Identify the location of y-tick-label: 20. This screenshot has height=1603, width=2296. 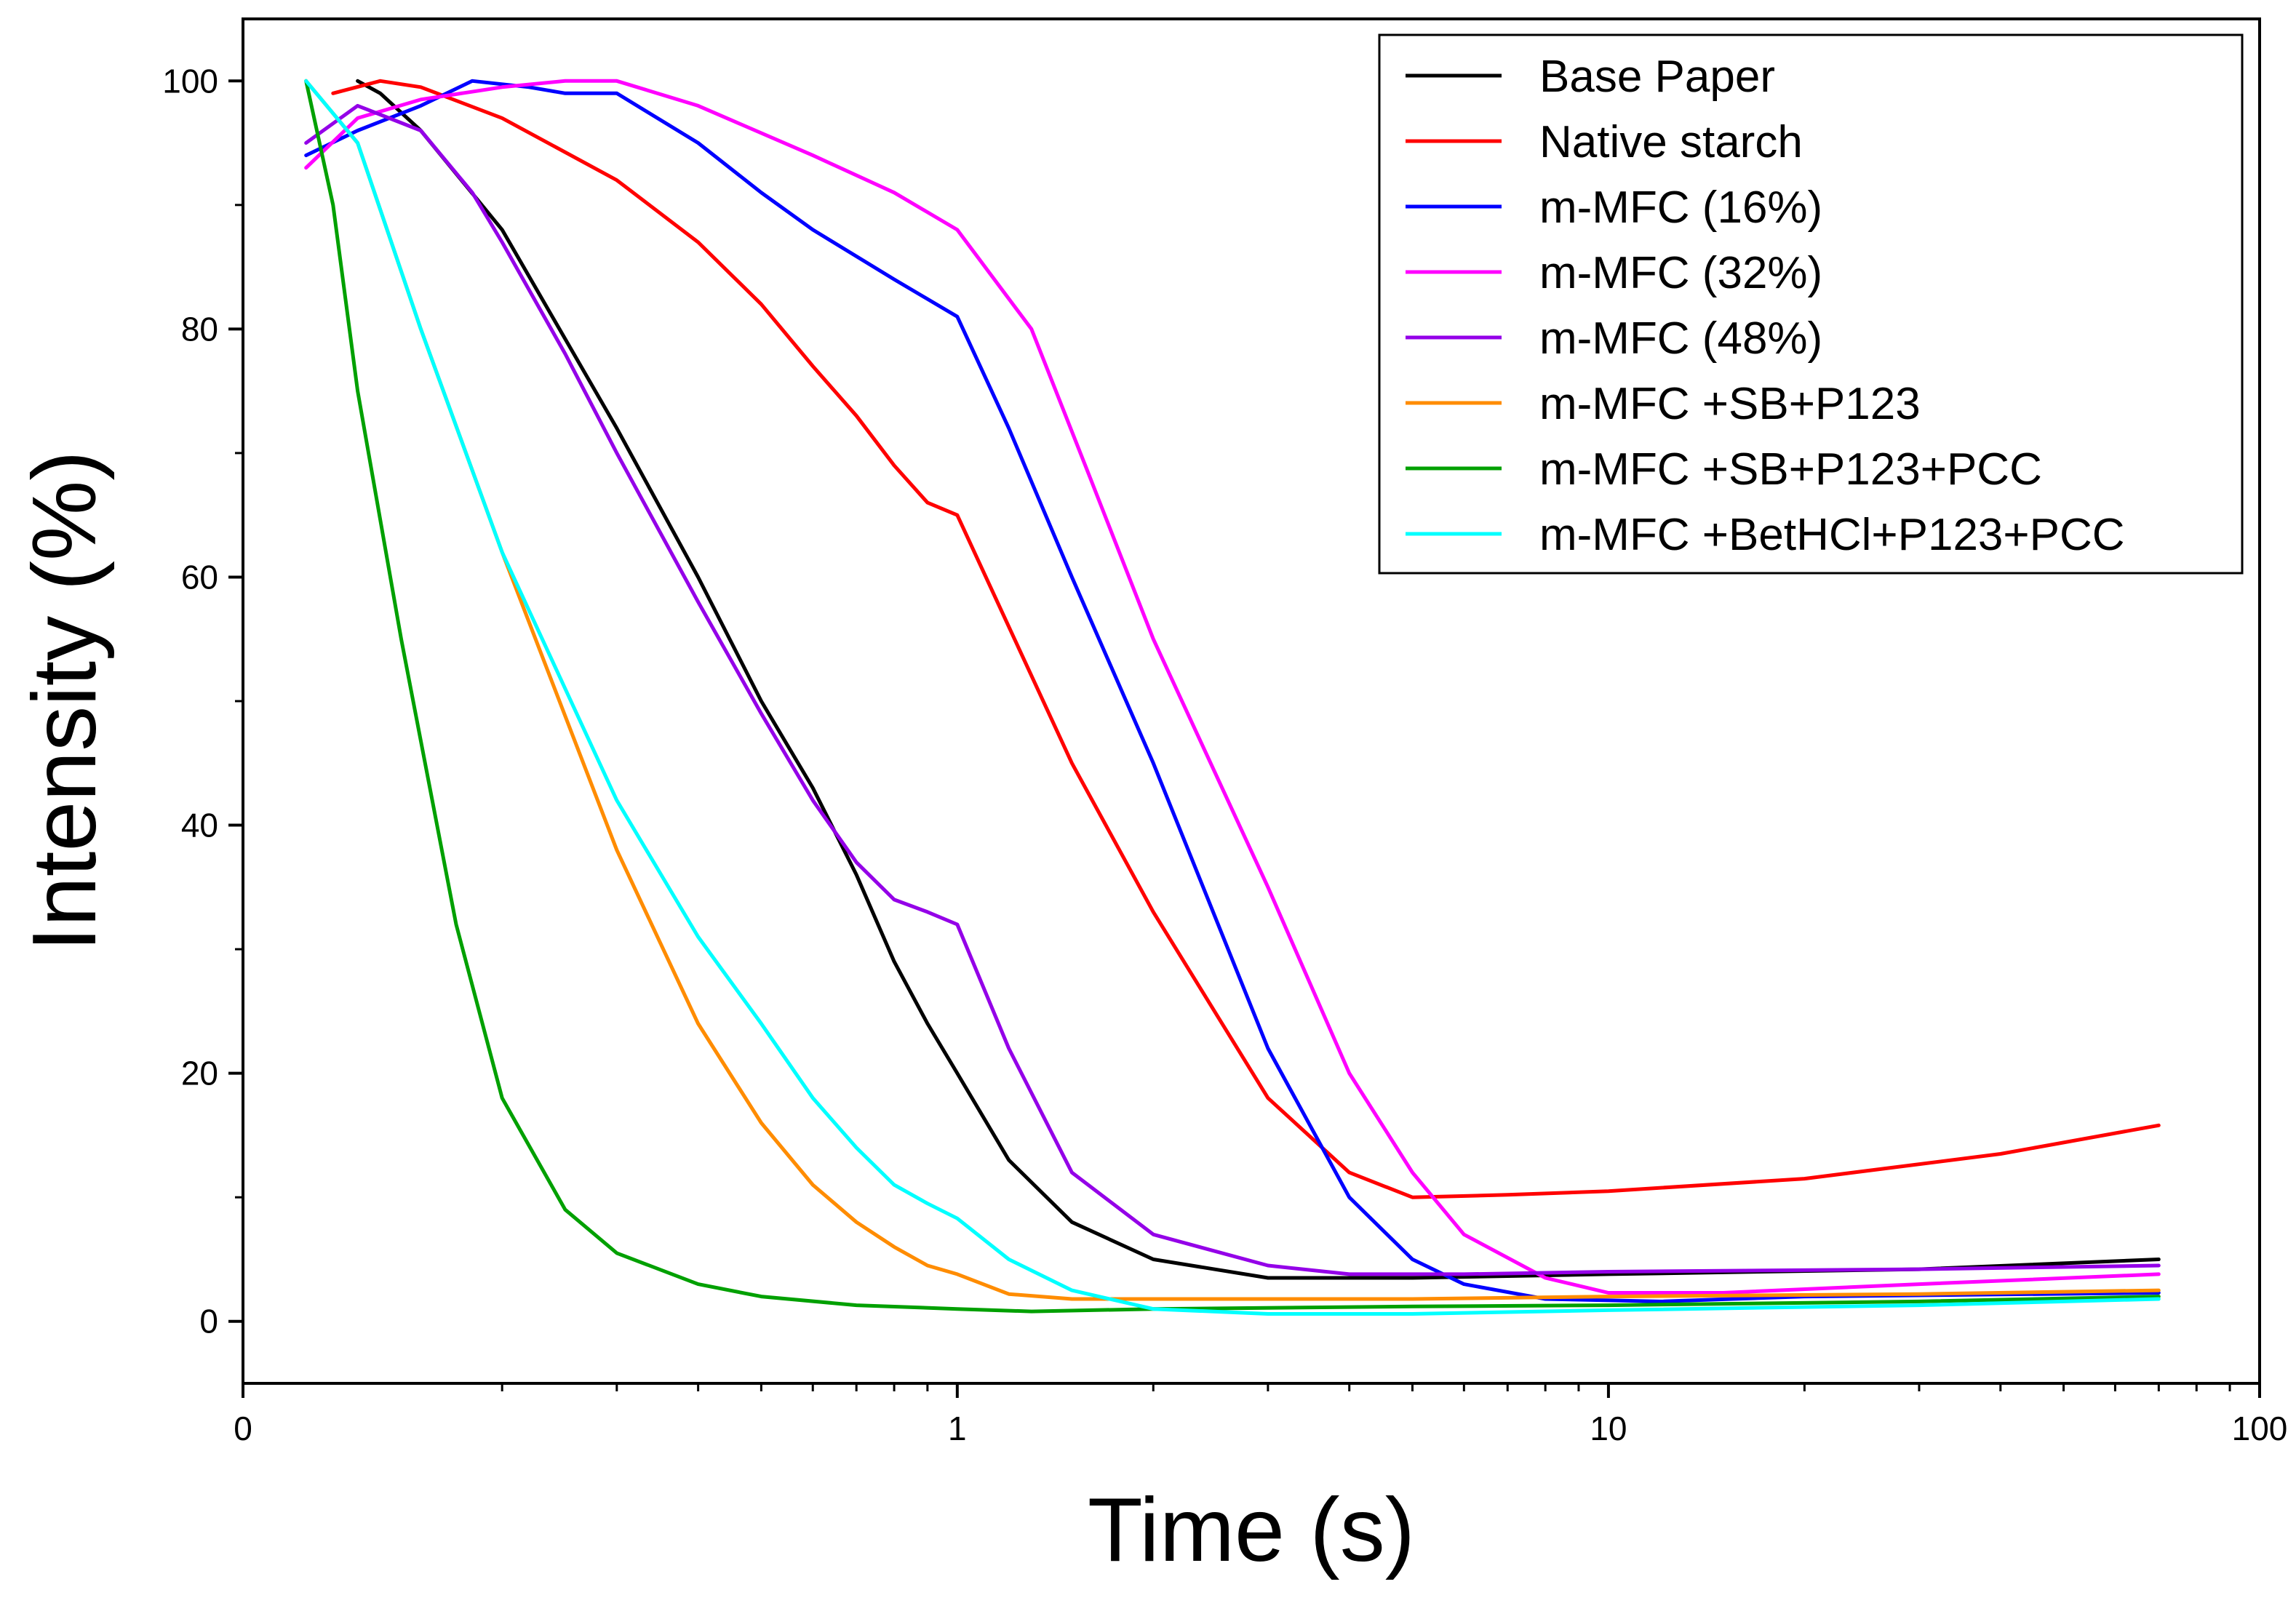
(199, 1074).